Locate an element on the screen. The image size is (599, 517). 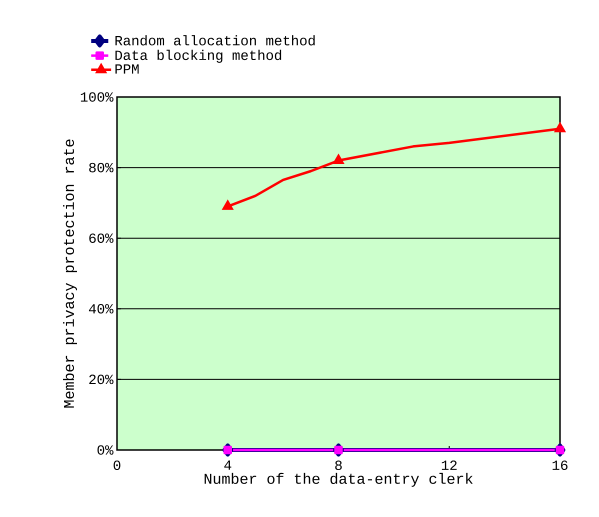
x-tick-label: 4 is located at coordinates (228, 465).